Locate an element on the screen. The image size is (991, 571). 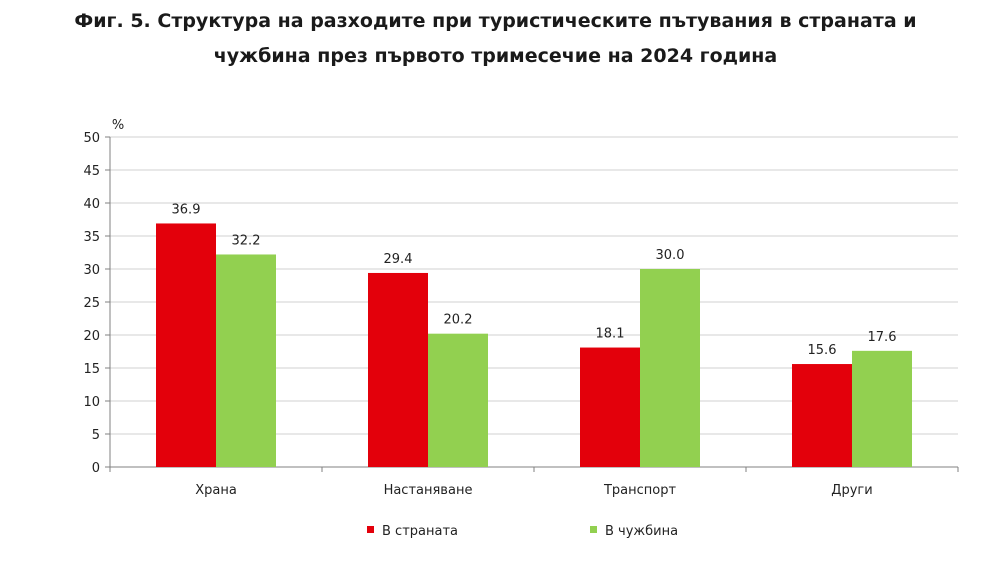
data-label: 32.2 is located at coordinates (246, 240).